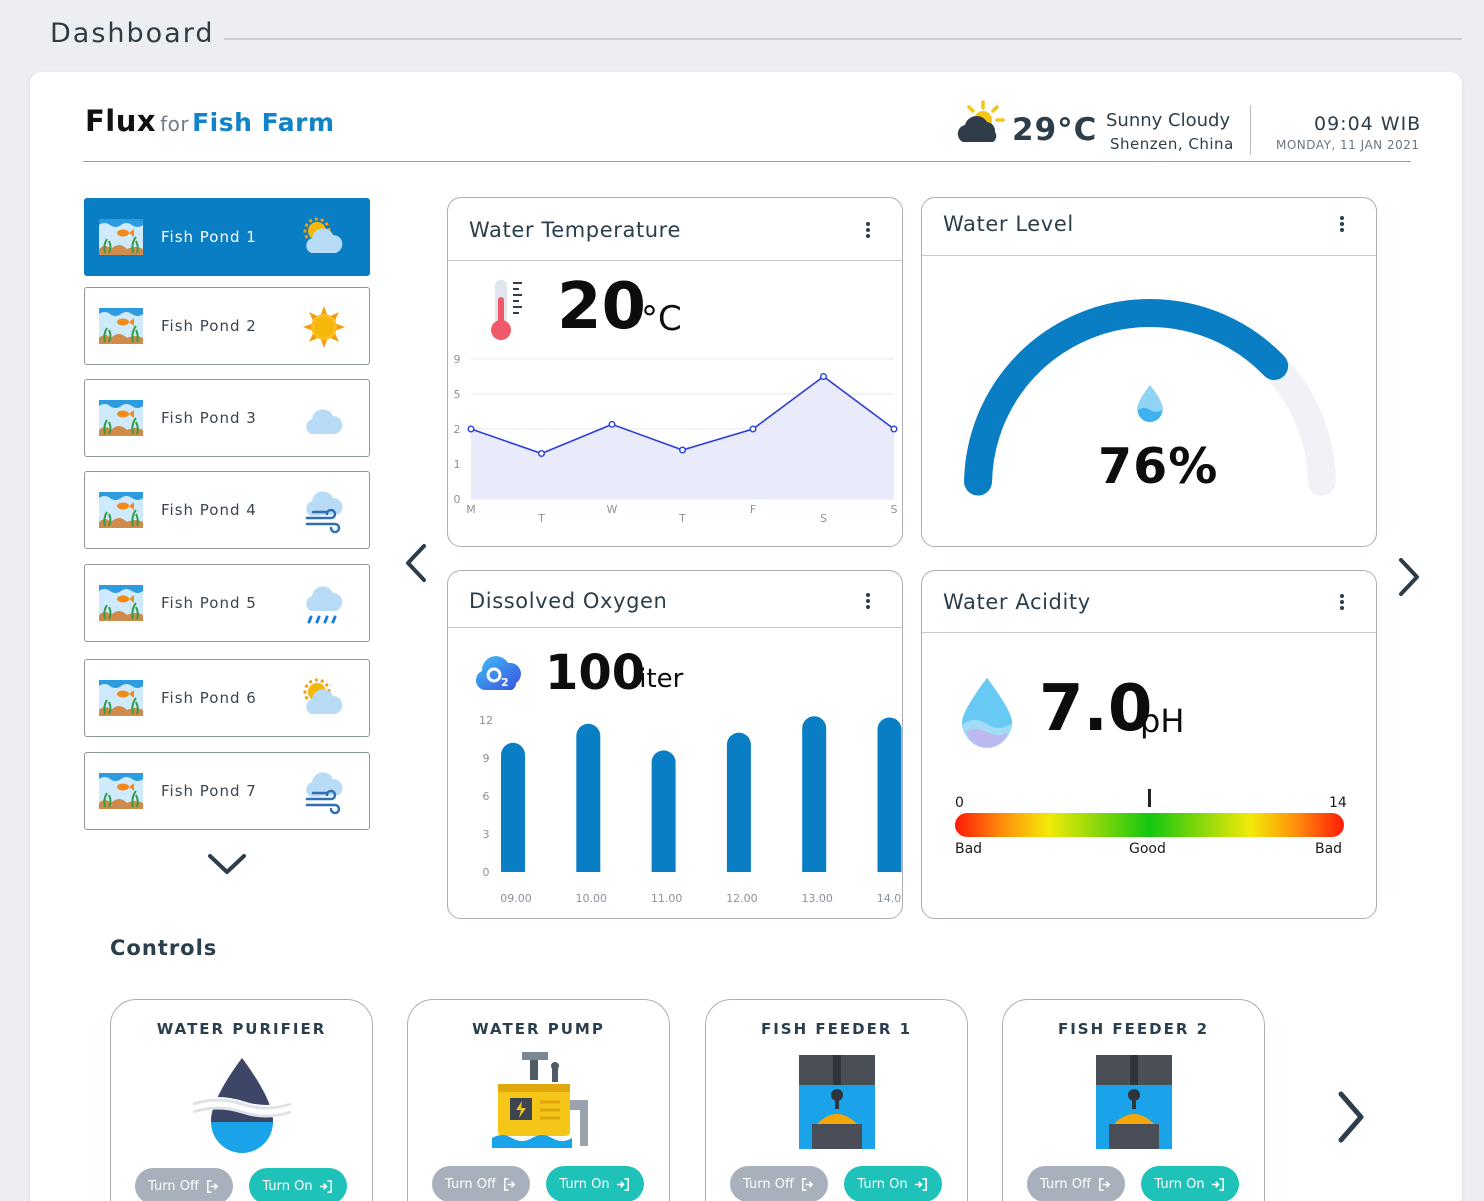 The height and width of the screenshot is (1201, 1484). Describe the element at coordinates (1329, 849) in the screenshot. I see `ph-label-bad-right: Bad` at that location.